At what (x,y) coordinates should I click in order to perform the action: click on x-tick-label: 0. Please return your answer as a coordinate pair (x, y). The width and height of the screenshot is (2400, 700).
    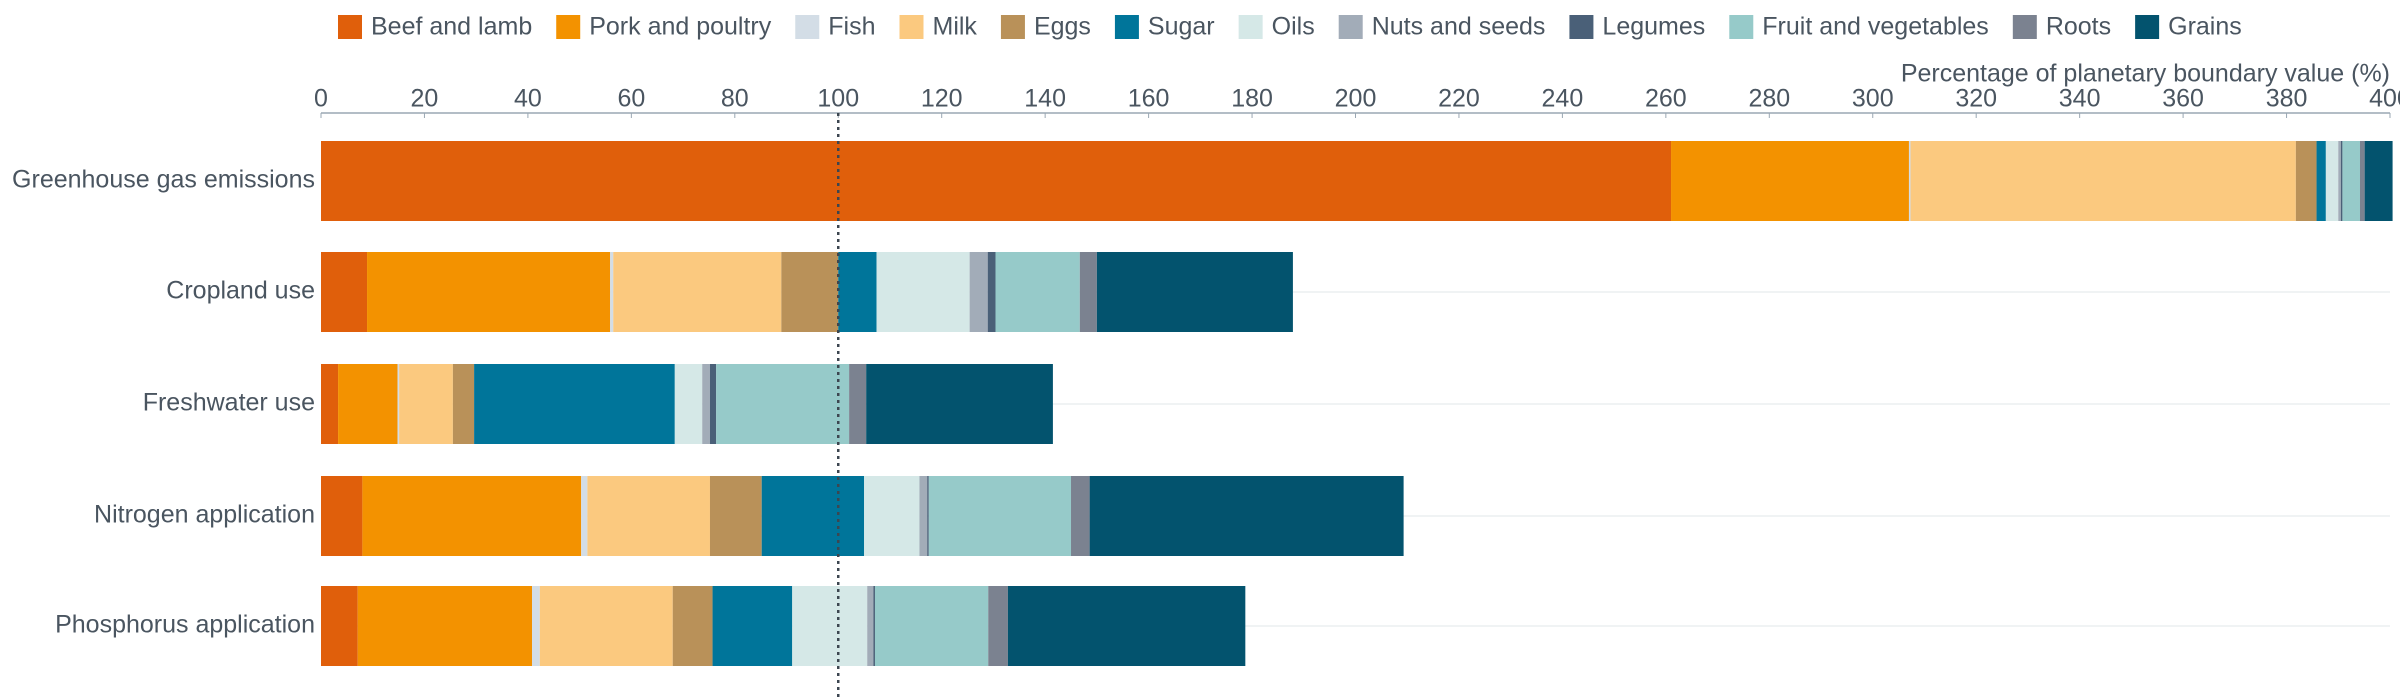
    Looking at the image, I should click on (321, 99).